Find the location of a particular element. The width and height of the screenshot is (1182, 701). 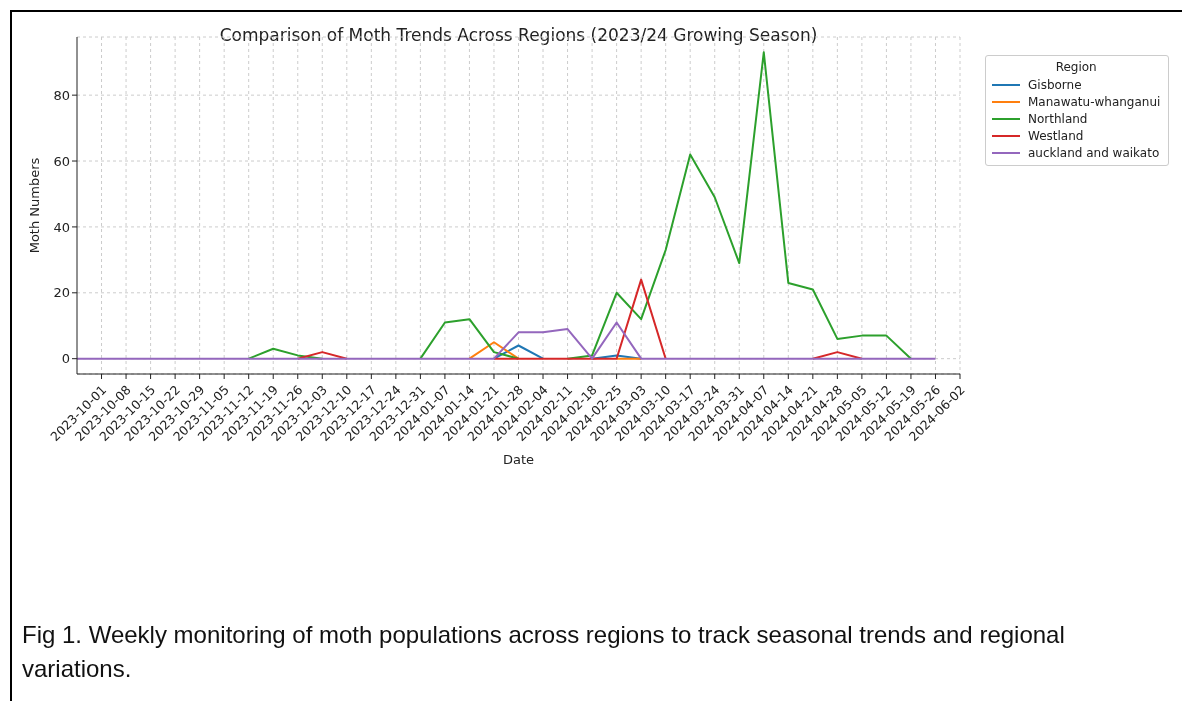

y-tick-label: 0 is located at coordinates (65, 359).